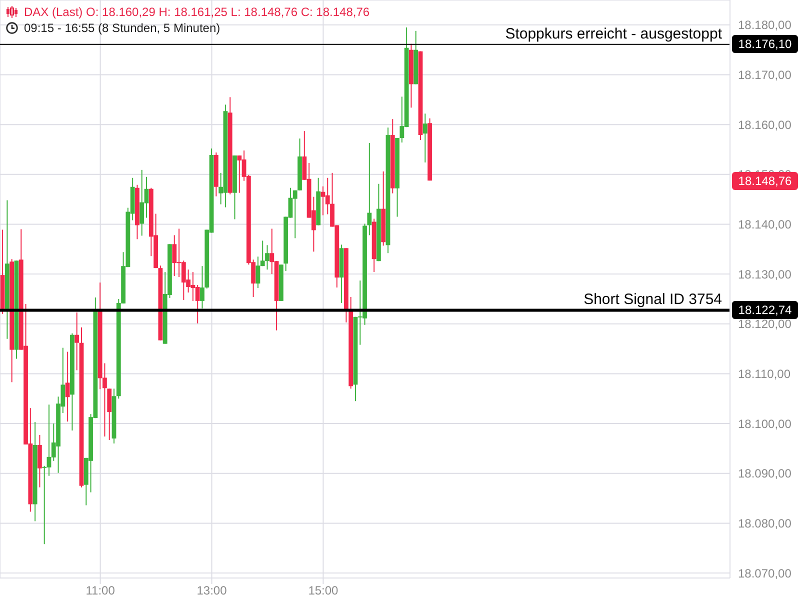 Image resolution: width=800 pixels, height=600 pixels. Describe the element at coordinates (765, 75) in the screenshot. I see `y-tick-label: 18.170,00` at that location.